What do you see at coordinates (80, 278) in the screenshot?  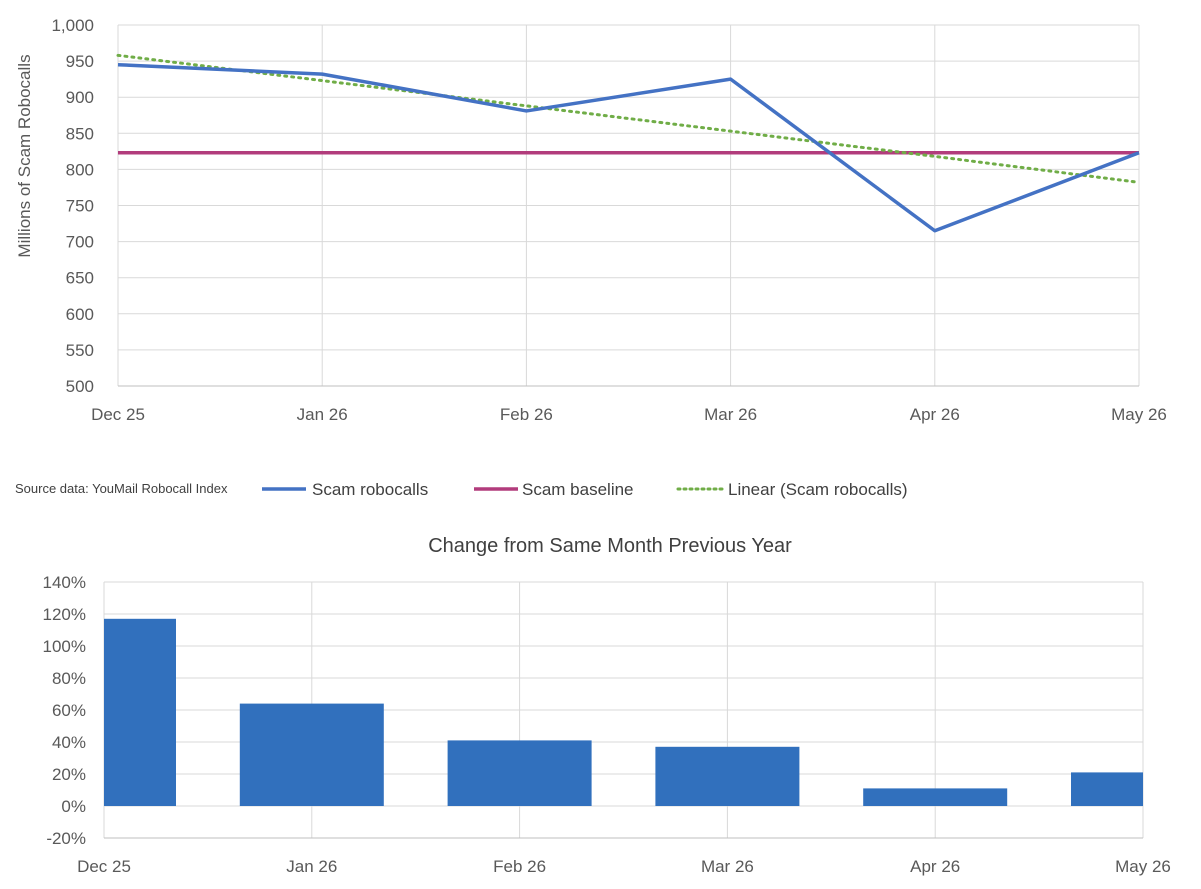 I see `line-chart-y-tick-label: 650` at bounding box center [80, 278].